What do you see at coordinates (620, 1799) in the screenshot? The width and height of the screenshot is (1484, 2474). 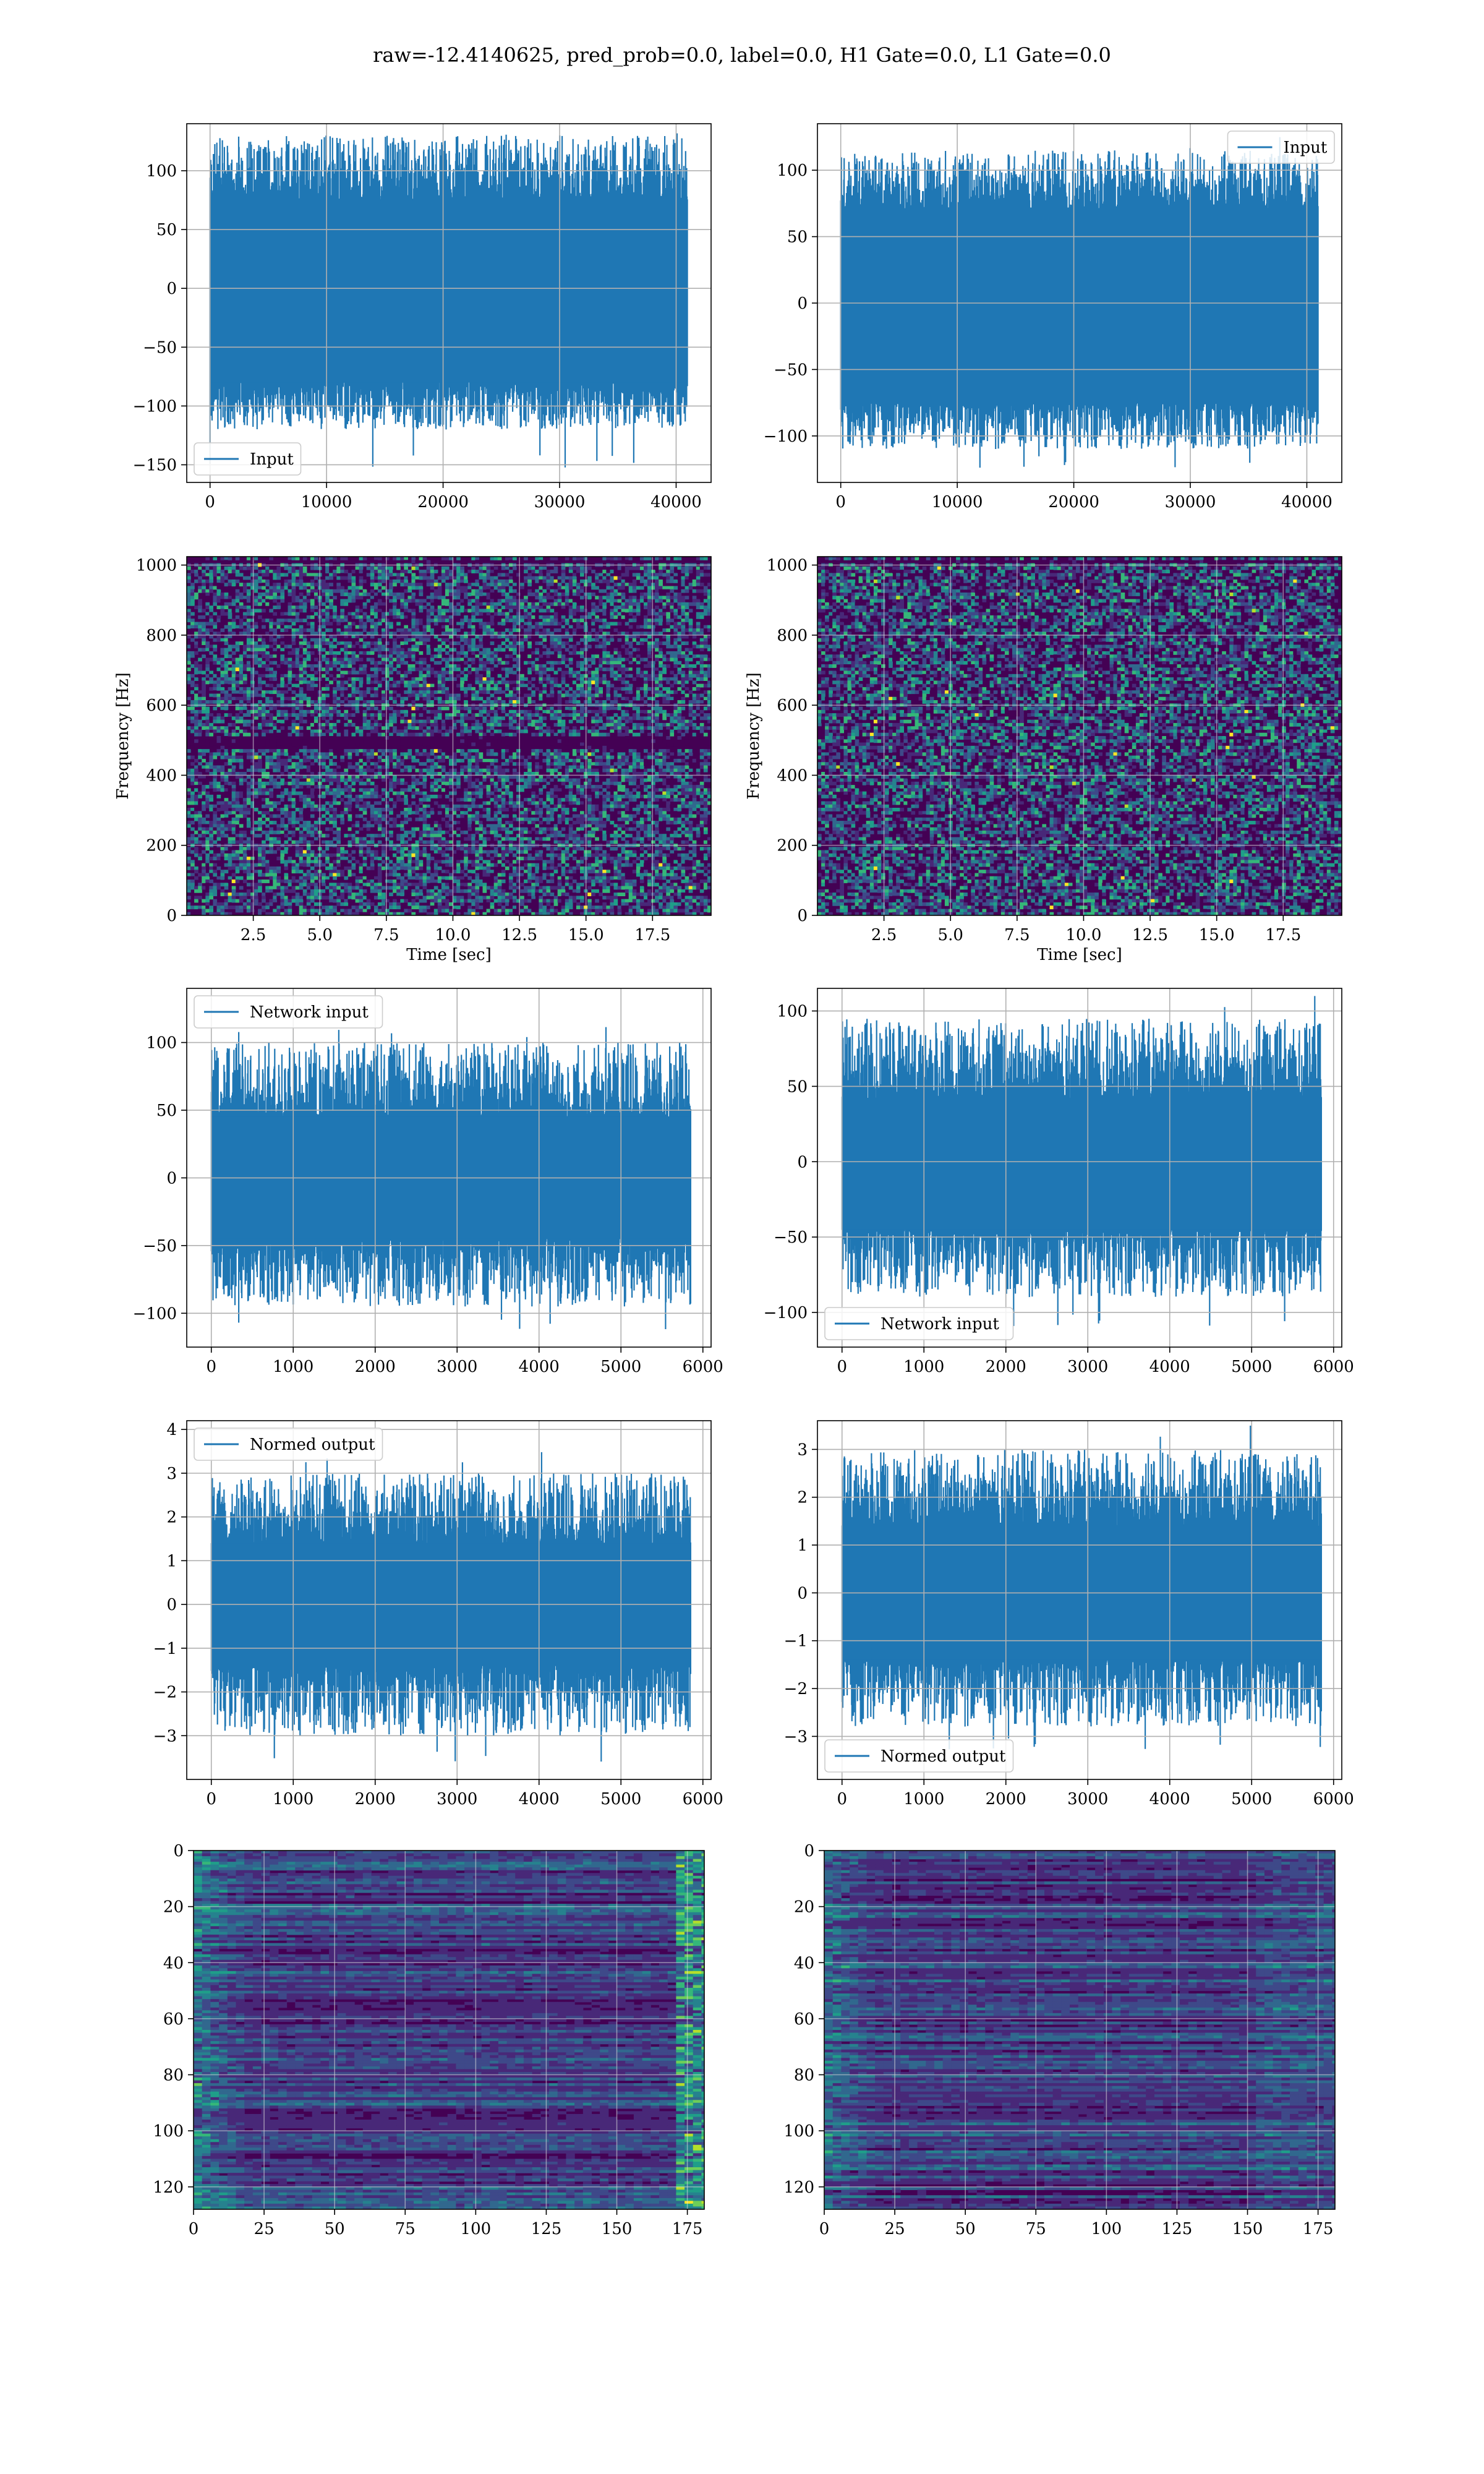 I see `normed-output-h1-xtick-label: 5000` at bounding box center [620, 1799].